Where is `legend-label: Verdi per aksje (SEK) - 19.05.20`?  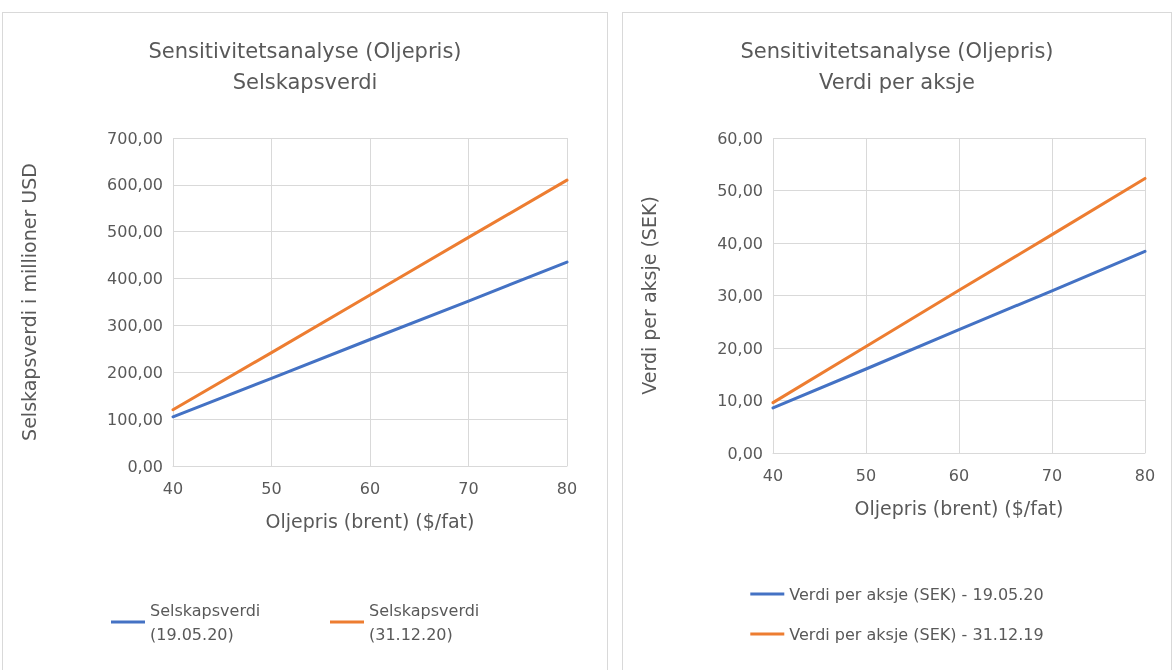
legend-label: Verdi per aksje (SEK) - 19.05.20 is located at coordinates (916, 594).